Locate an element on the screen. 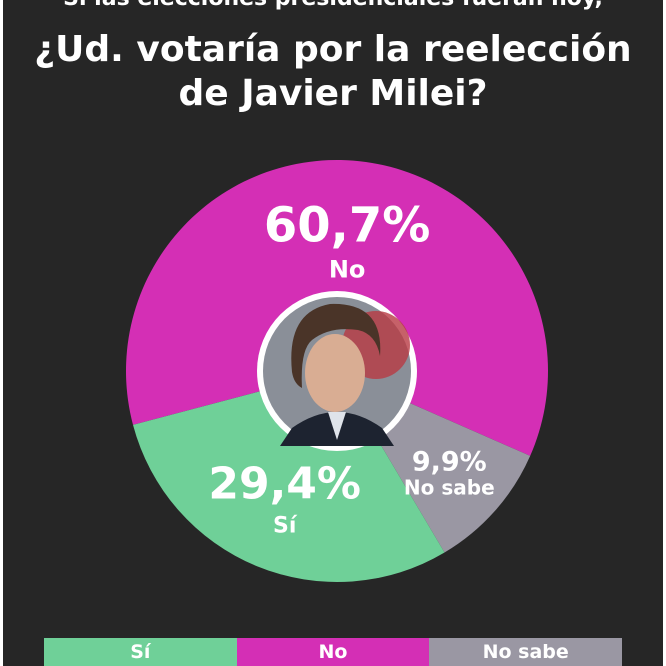 The image size is (666, 666). slice-name-no-sabe: No sabe is located at coordinates (449, 487).